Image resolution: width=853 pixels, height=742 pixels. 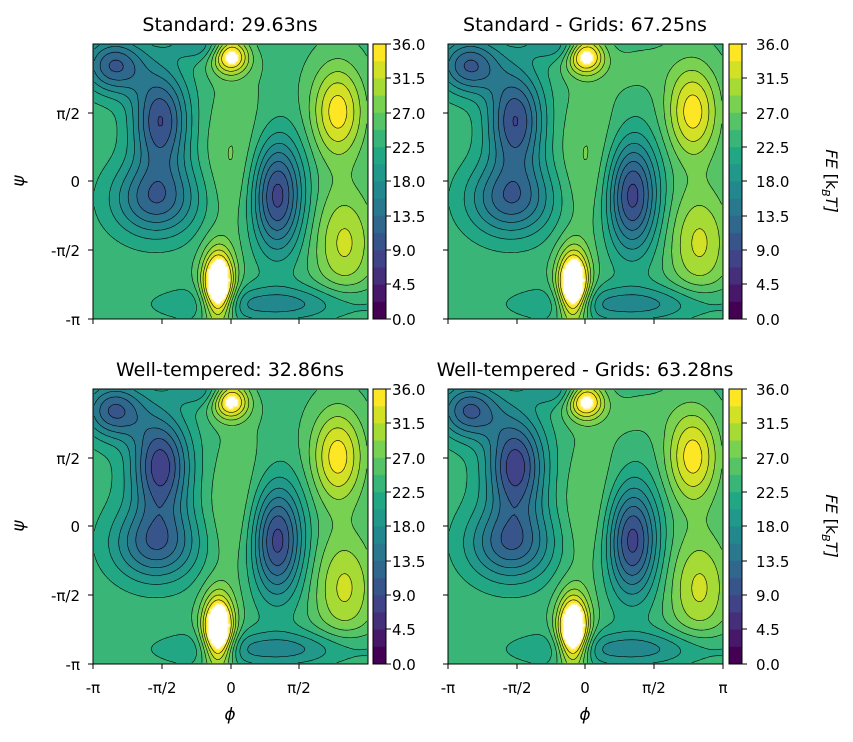 I want to click on x-axis, so click(x=551, y=321).